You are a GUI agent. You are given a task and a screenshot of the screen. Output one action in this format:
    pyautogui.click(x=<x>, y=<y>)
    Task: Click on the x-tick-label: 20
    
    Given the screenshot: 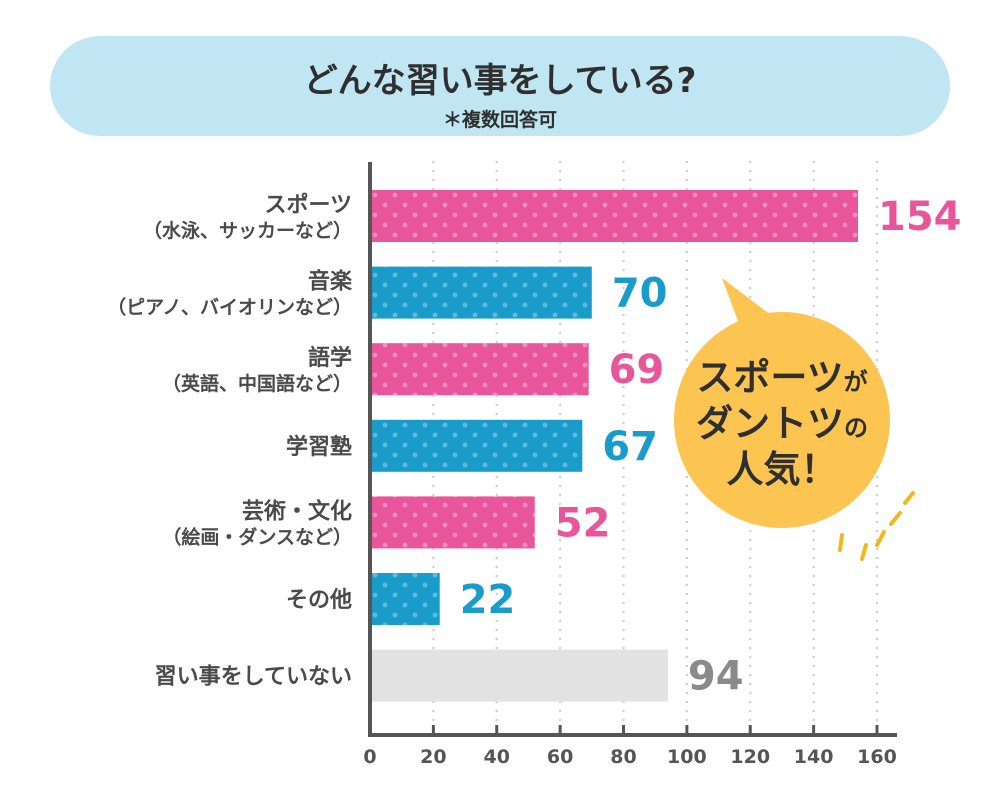 What is the action you would take?
    pyautogui.click(x=433, y=757)
    